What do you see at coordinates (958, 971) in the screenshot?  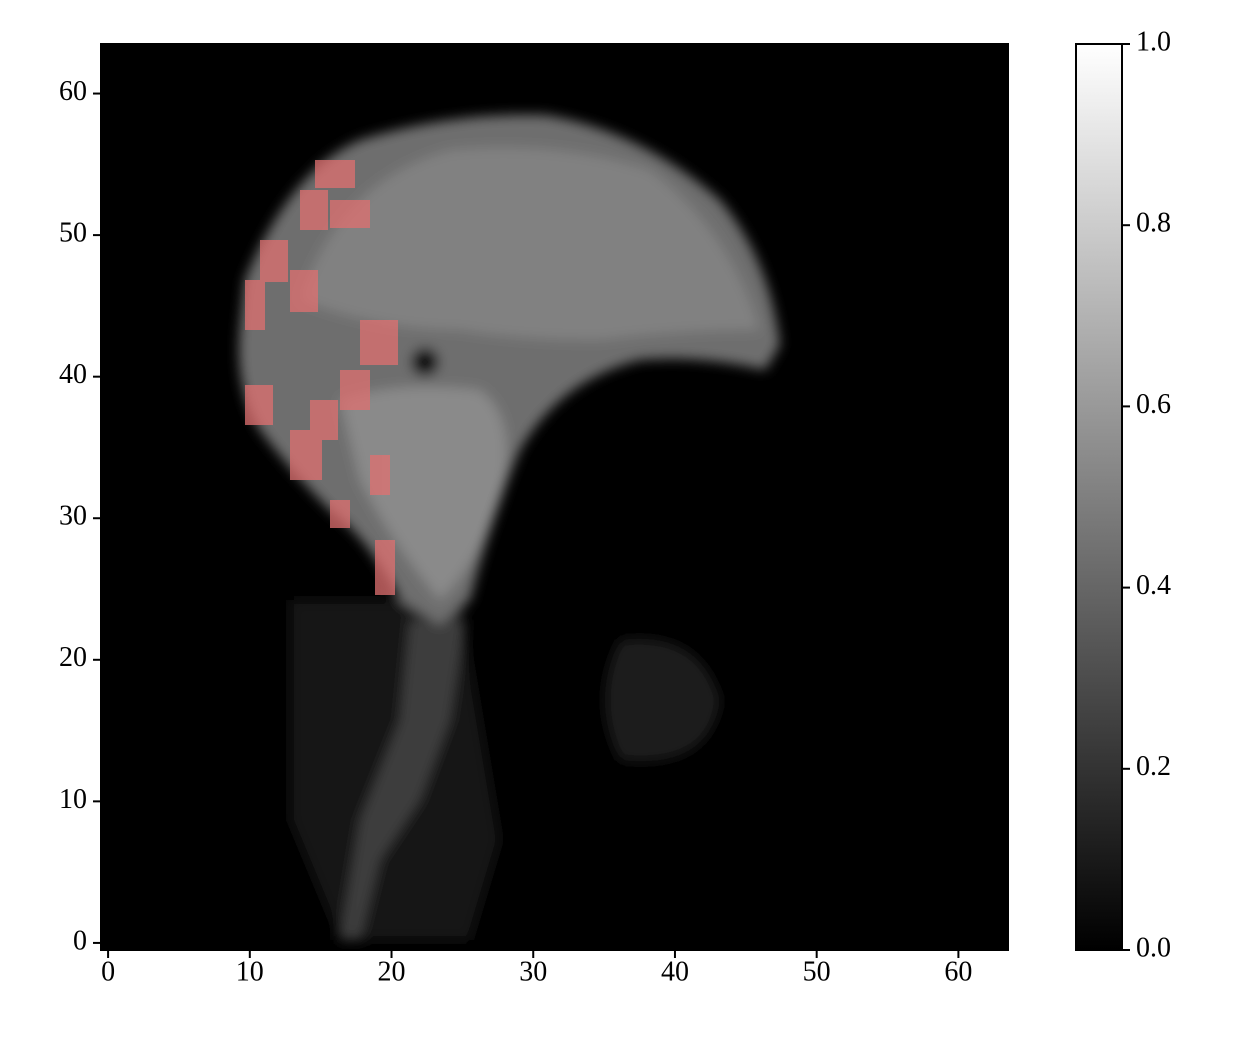 I see `x-tick-label: 60` at bounding box center [958, 971].